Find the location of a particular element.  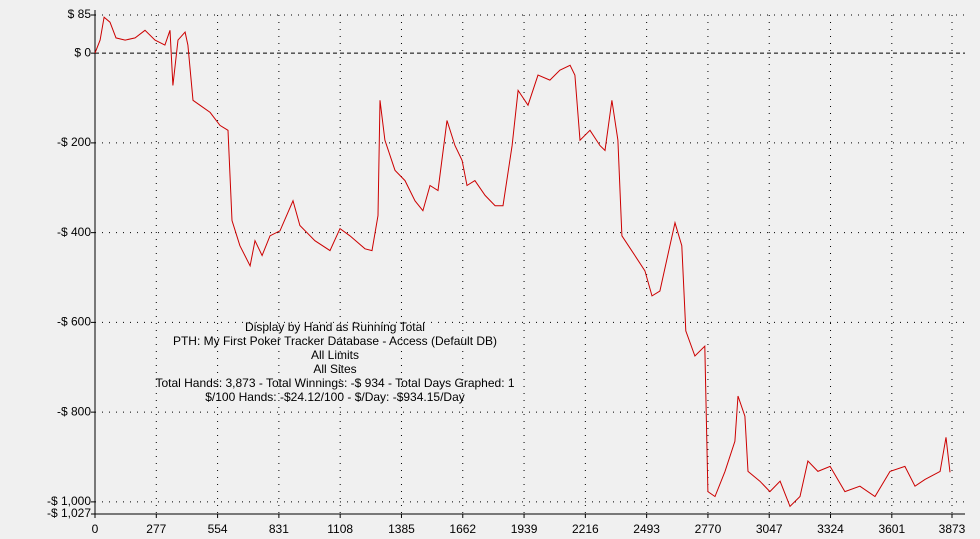

x-tick-label: 0 is located at coordinates (95, 529).